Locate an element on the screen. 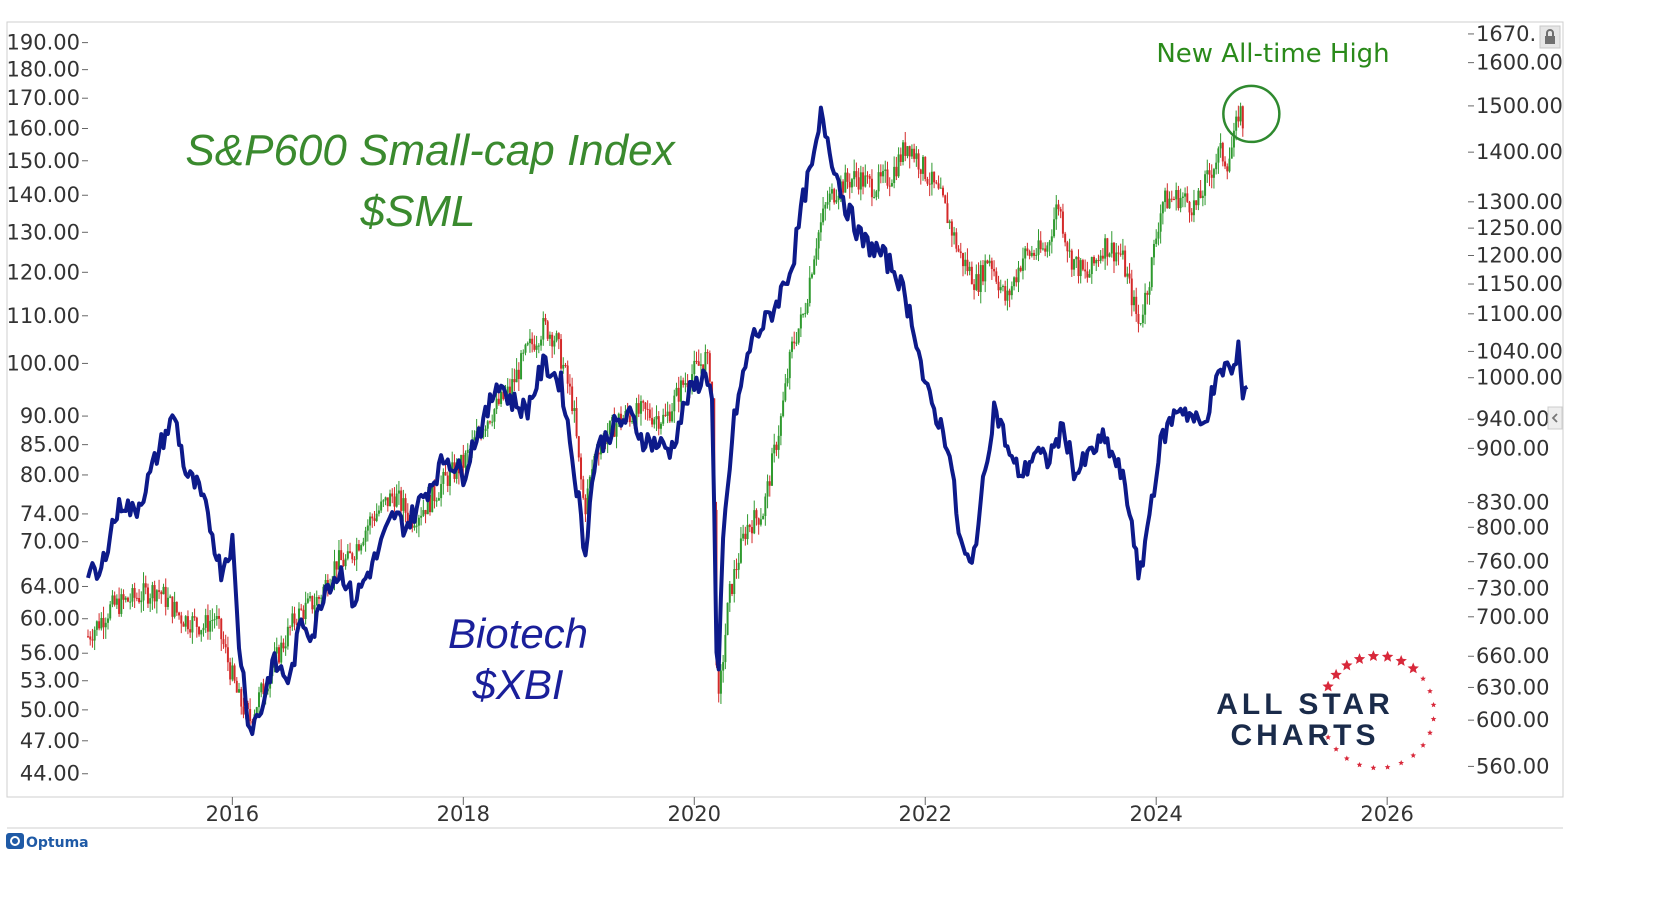  right-tick-label: 660.00 is located at coordinates (1512, 656).